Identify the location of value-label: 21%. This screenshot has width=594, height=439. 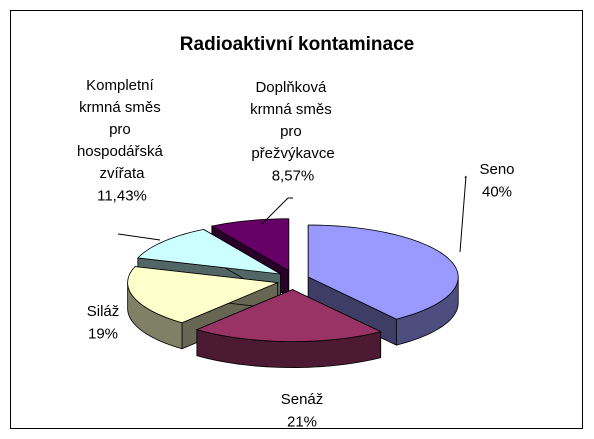
(302, 421).